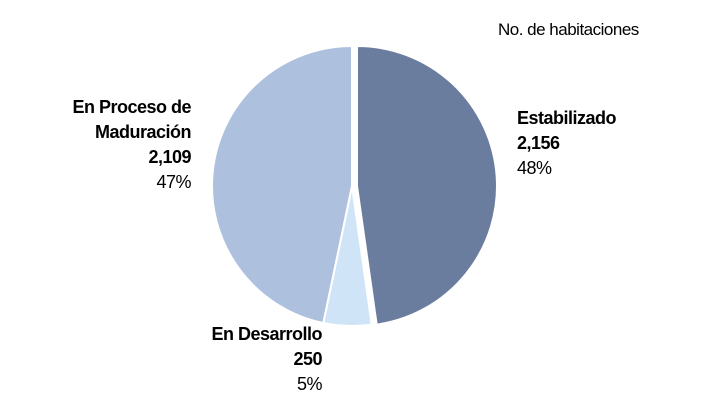 The width and height of the screenshot is (720, 402). What do you see at coordinates (169, 157) in the screenshot?
I see `value-label: 2,109` at bounding box center [169, 157].